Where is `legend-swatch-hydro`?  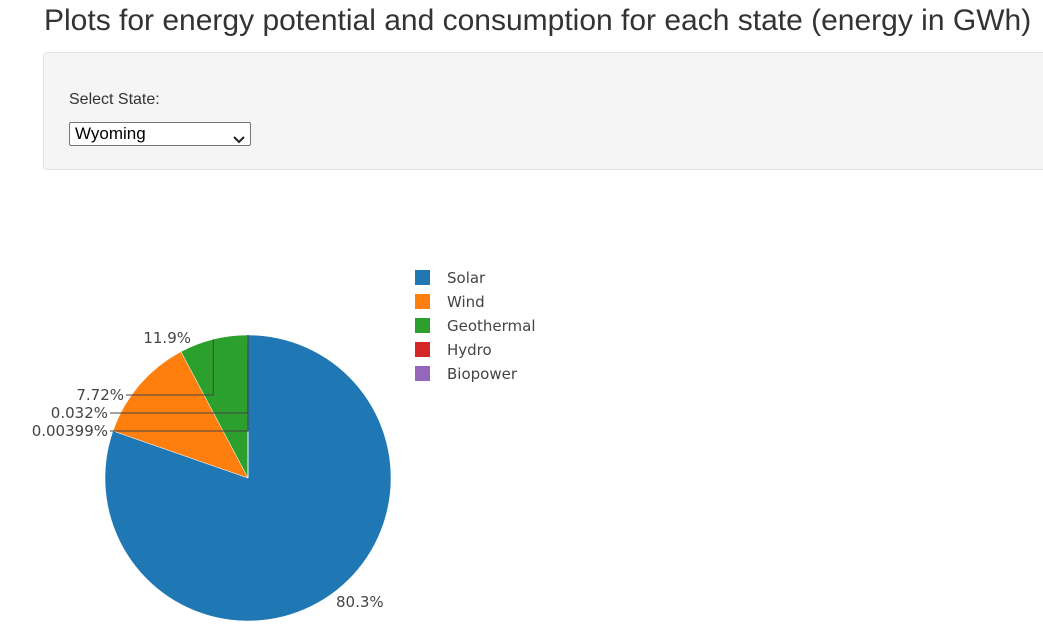 legend-swatch-hydro is located at coordinates (422, 349).